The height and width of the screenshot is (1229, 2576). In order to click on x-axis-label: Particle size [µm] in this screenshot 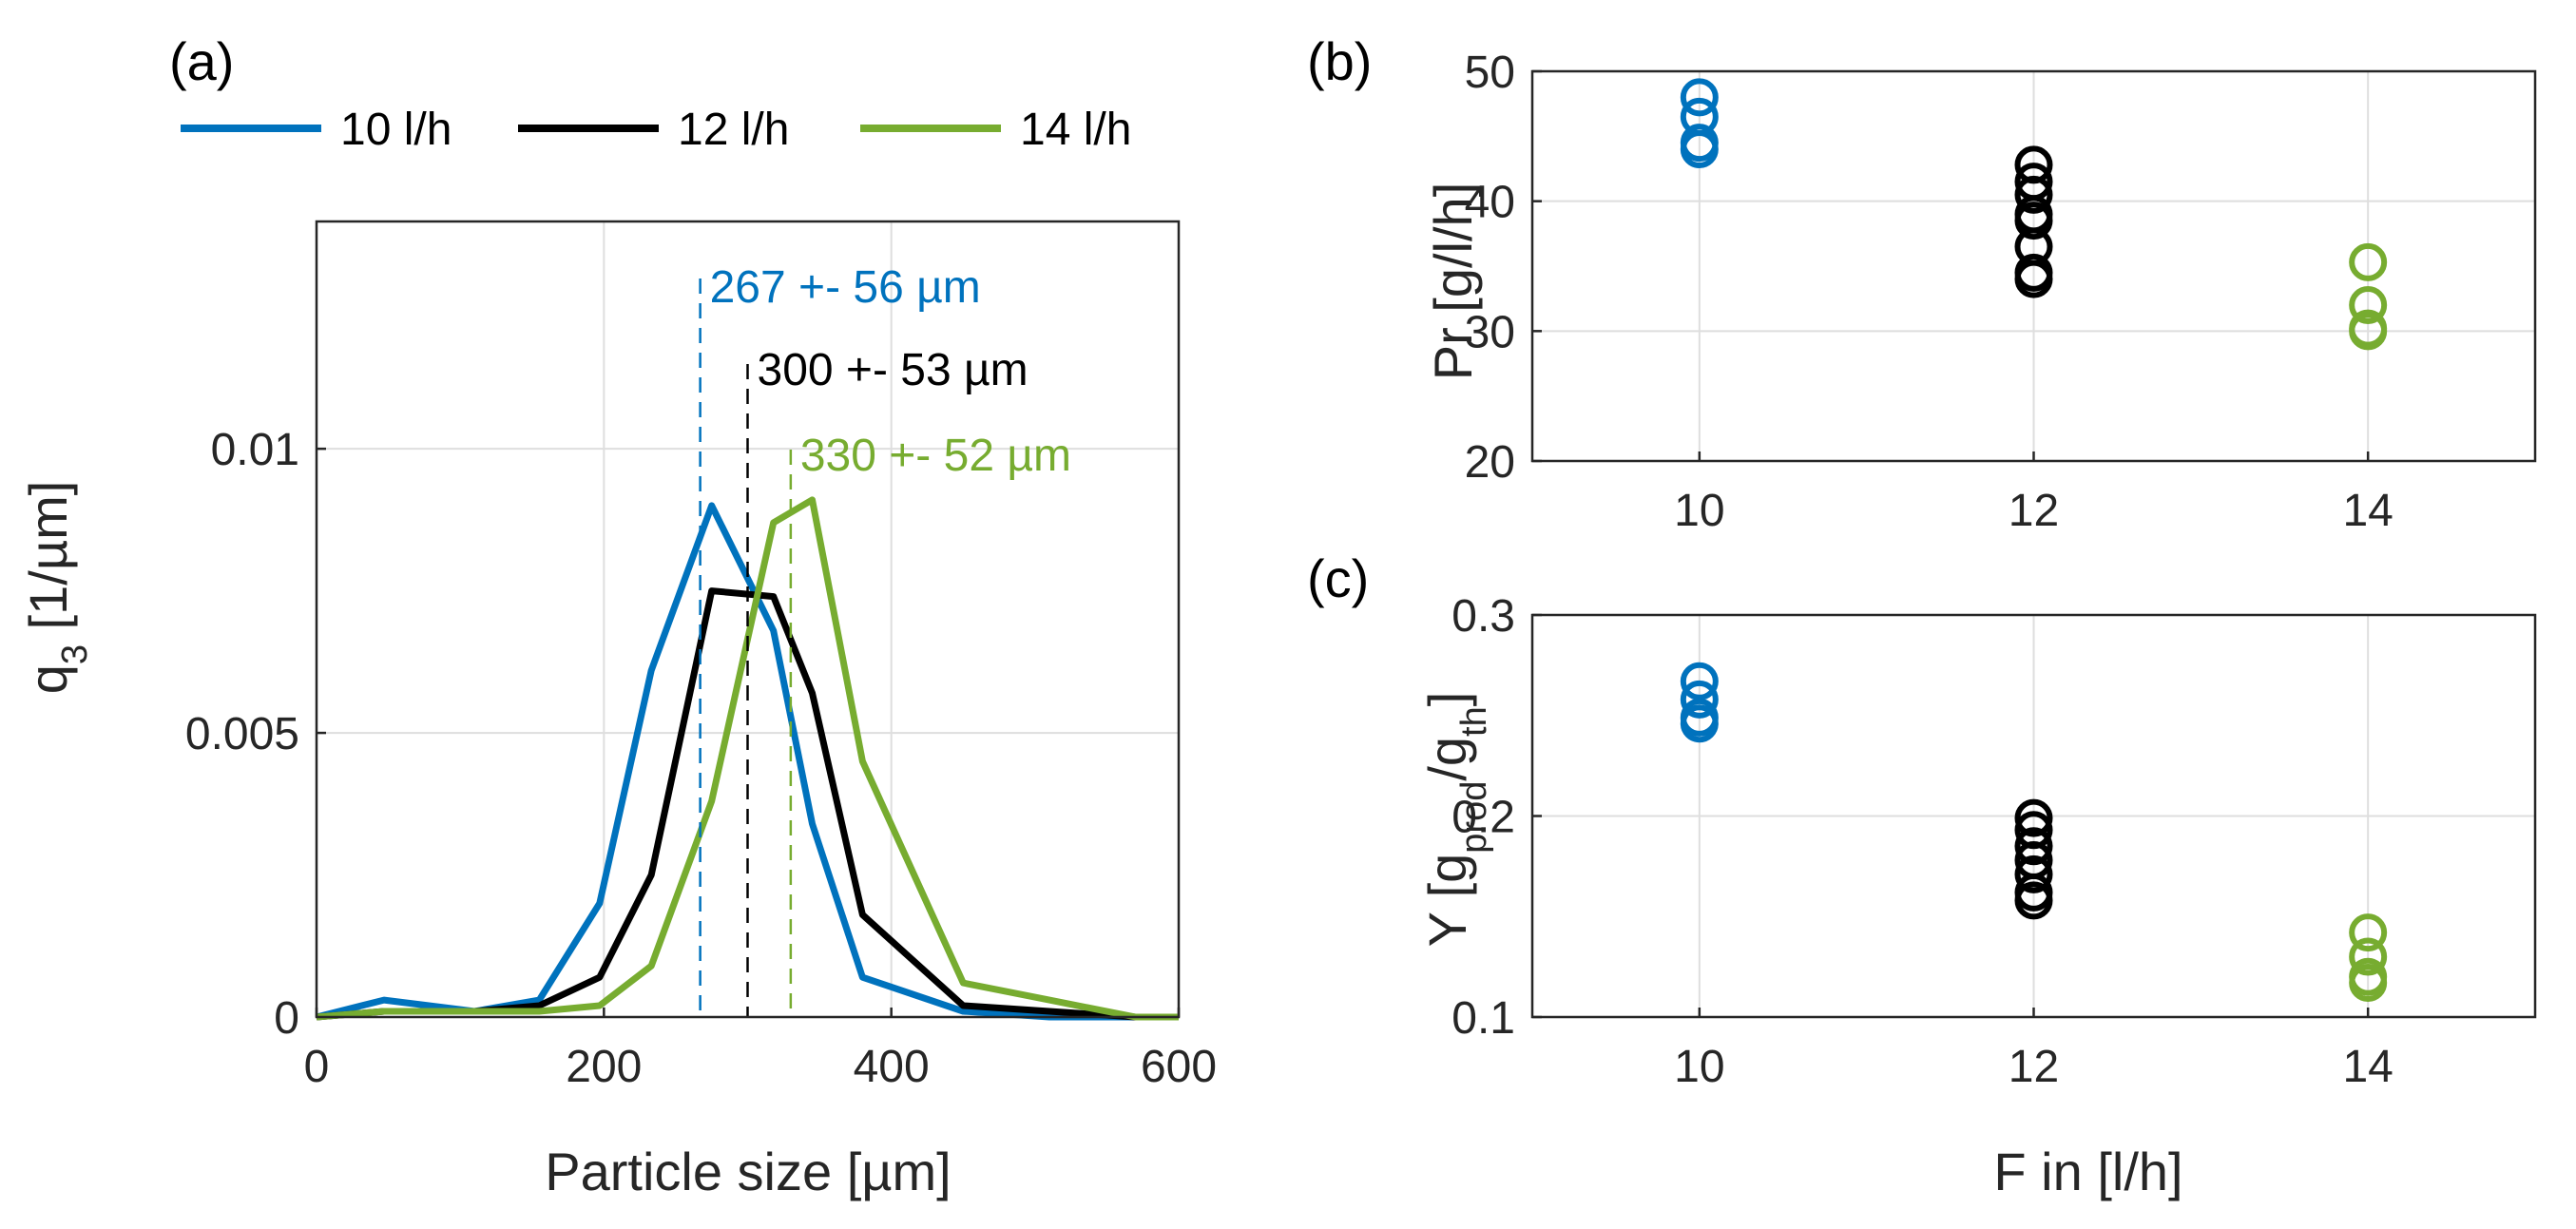, I will do `click(748, 1171)`.